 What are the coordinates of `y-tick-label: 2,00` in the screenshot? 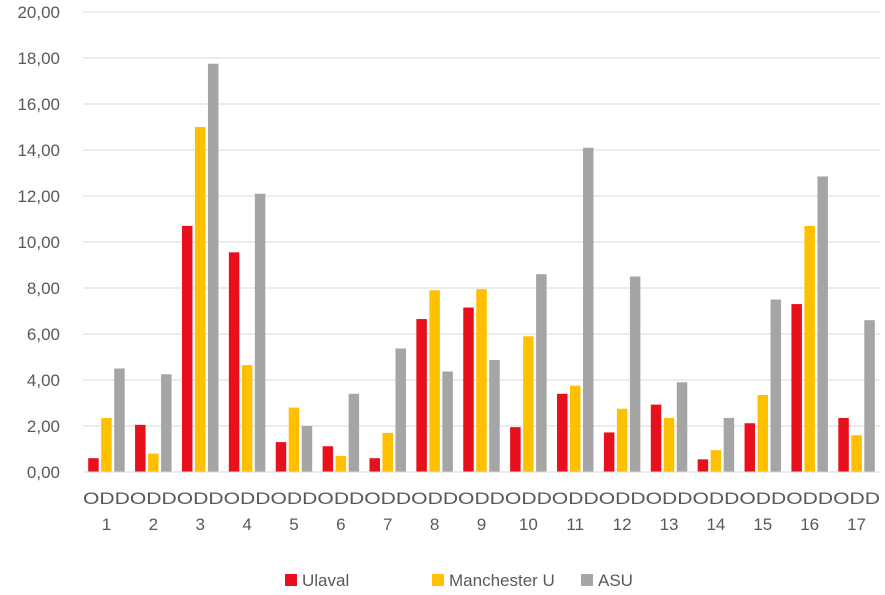 It's located at (43, 426).